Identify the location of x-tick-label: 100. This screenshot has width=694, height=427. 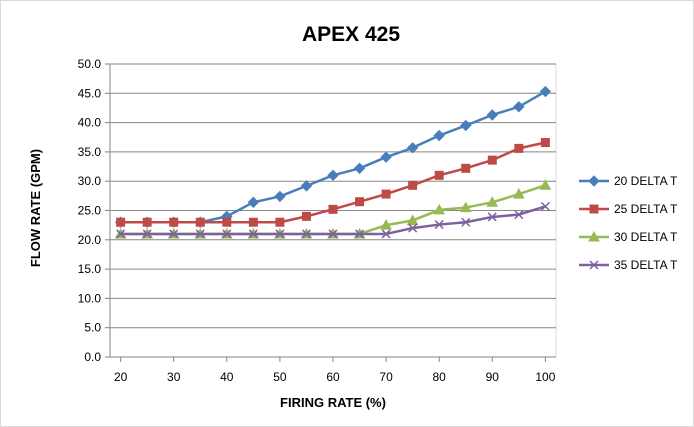
(545, 377).